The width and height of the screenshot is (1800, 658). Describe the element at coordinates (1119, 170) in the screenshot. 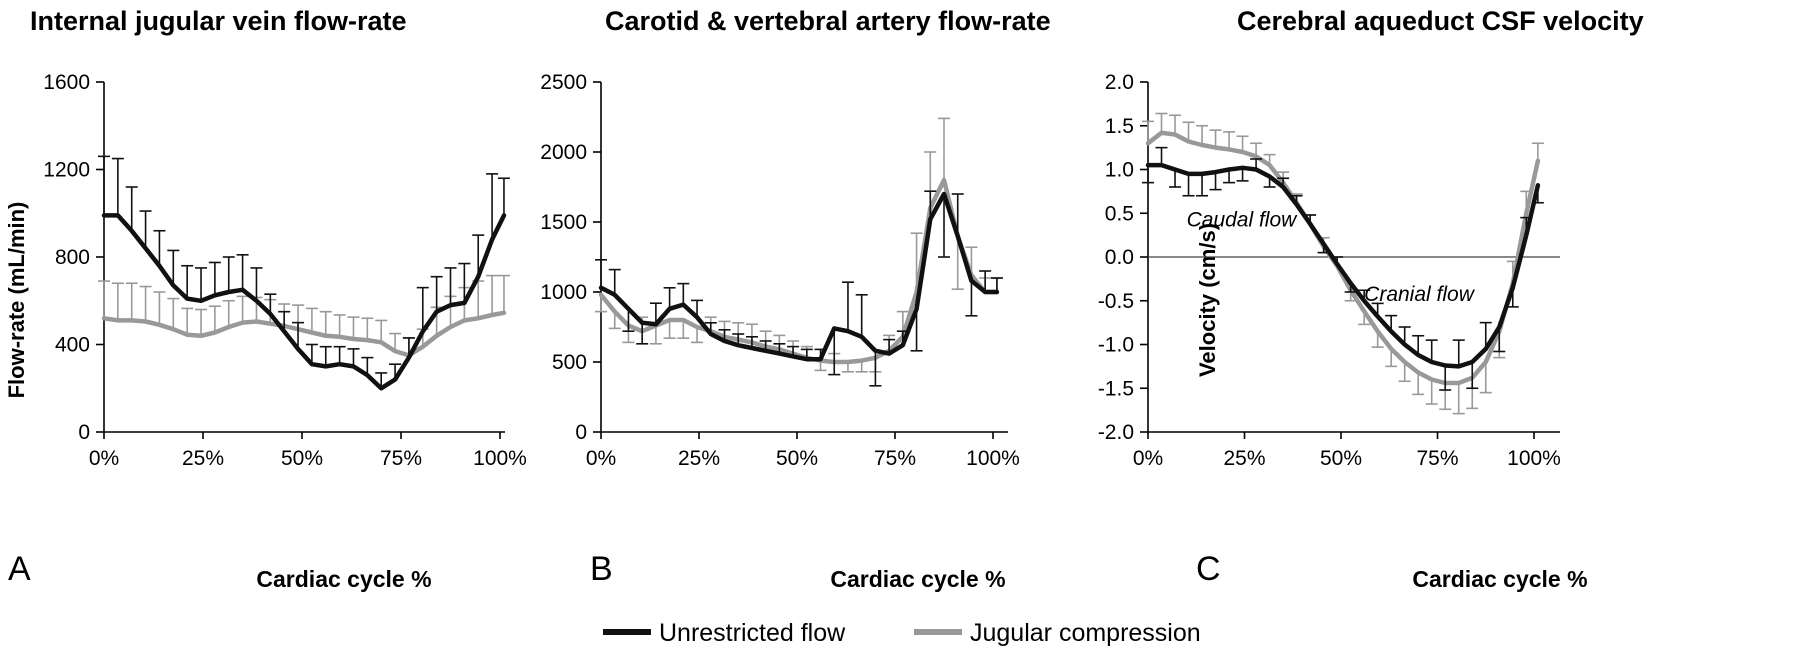

I see `panel-c-y-tick-label: 1.0` at that location.